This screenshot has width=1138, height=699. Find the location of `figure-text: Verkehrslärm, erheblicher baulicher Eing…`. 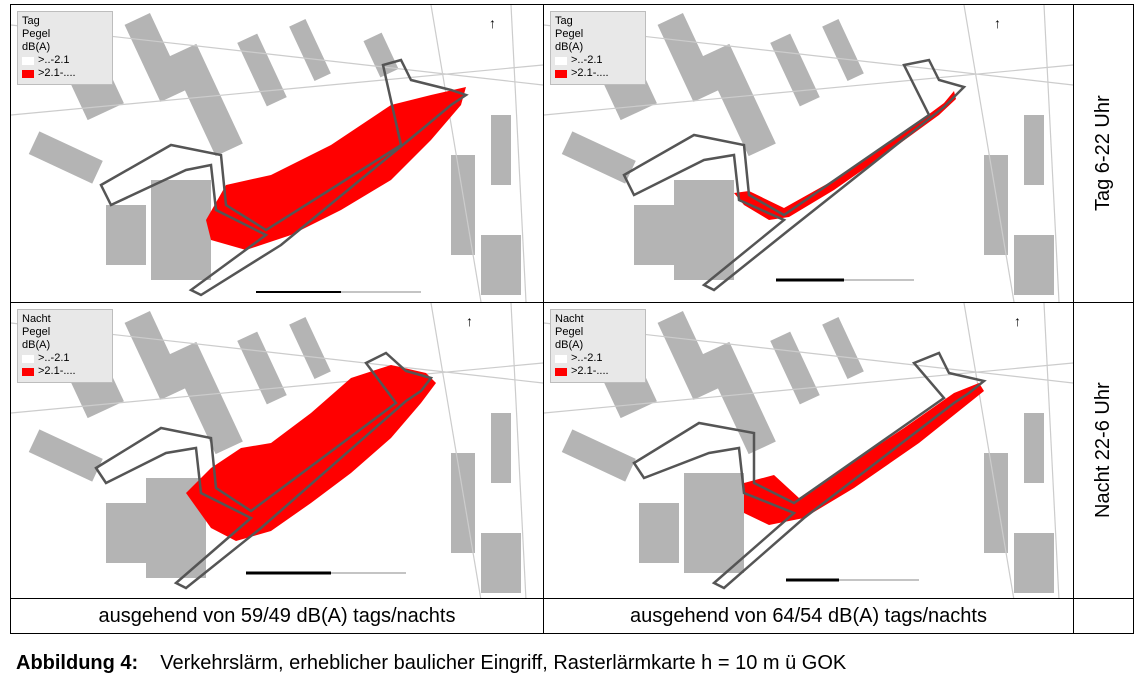

figure-text: Verkehrslärm, erheblicher baulicher Eing… is located at coordinates (503, 663).